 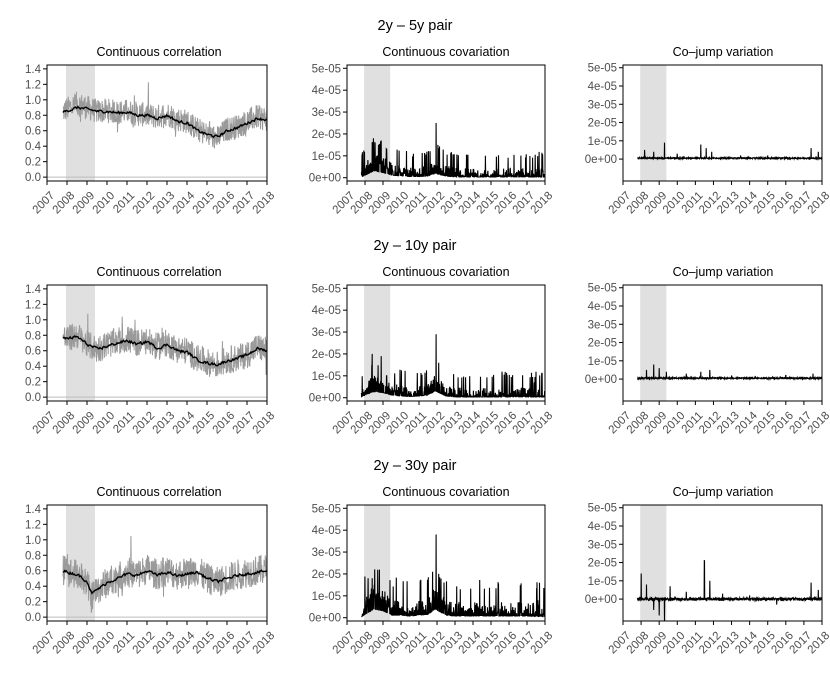 What do you see at coordinates (204, 423) in the screenshot?
I see `x-tick-label: 2015` at bounding box center [204, 423].